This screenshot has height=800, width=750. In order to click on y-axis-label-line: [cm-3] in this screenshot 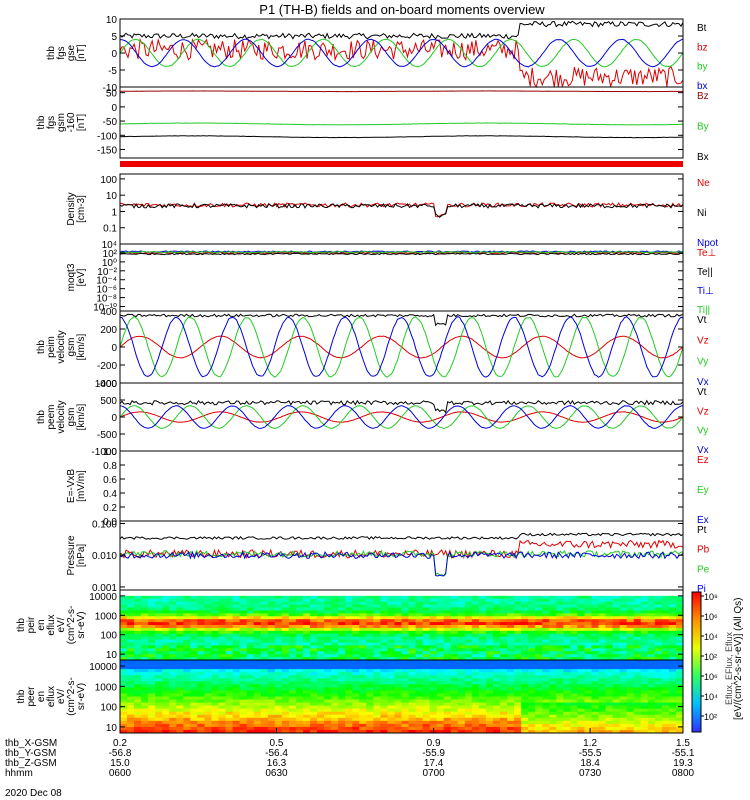, I will do `click(81, 209)`.